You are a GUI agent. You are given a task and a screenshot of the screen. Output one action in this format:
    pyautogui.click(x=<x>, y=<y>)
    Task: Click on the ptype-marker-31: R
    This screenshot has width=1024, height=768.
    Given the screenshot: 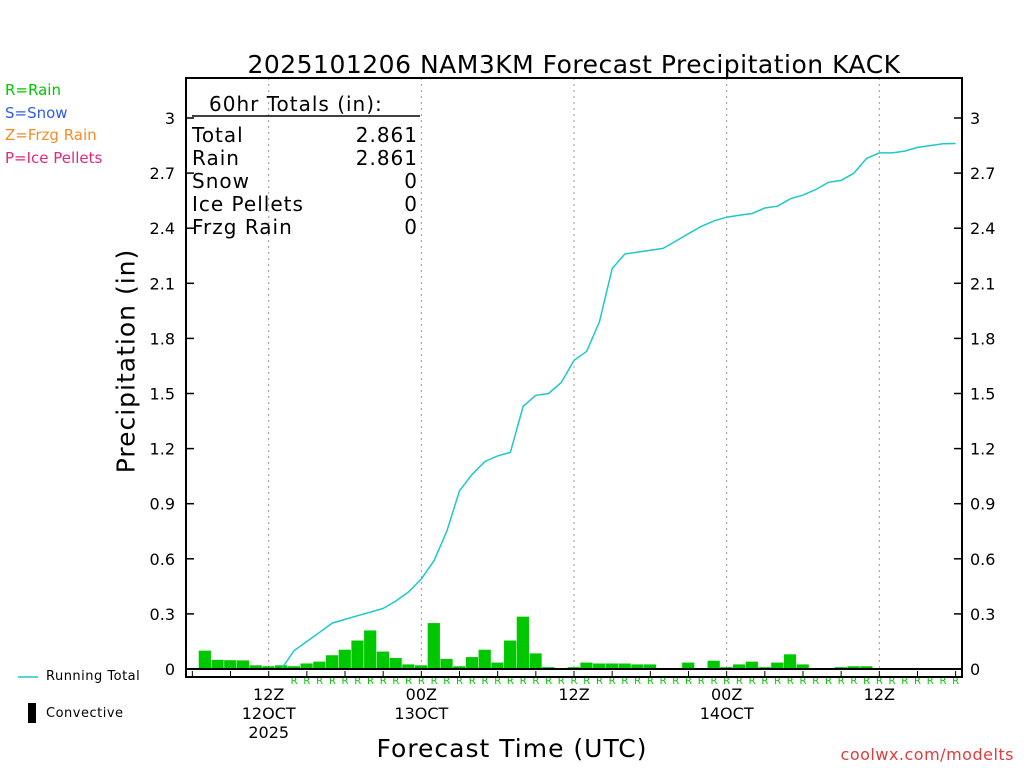 What is the action you would take?
    pyautogui.click(x=586, y=681)
    